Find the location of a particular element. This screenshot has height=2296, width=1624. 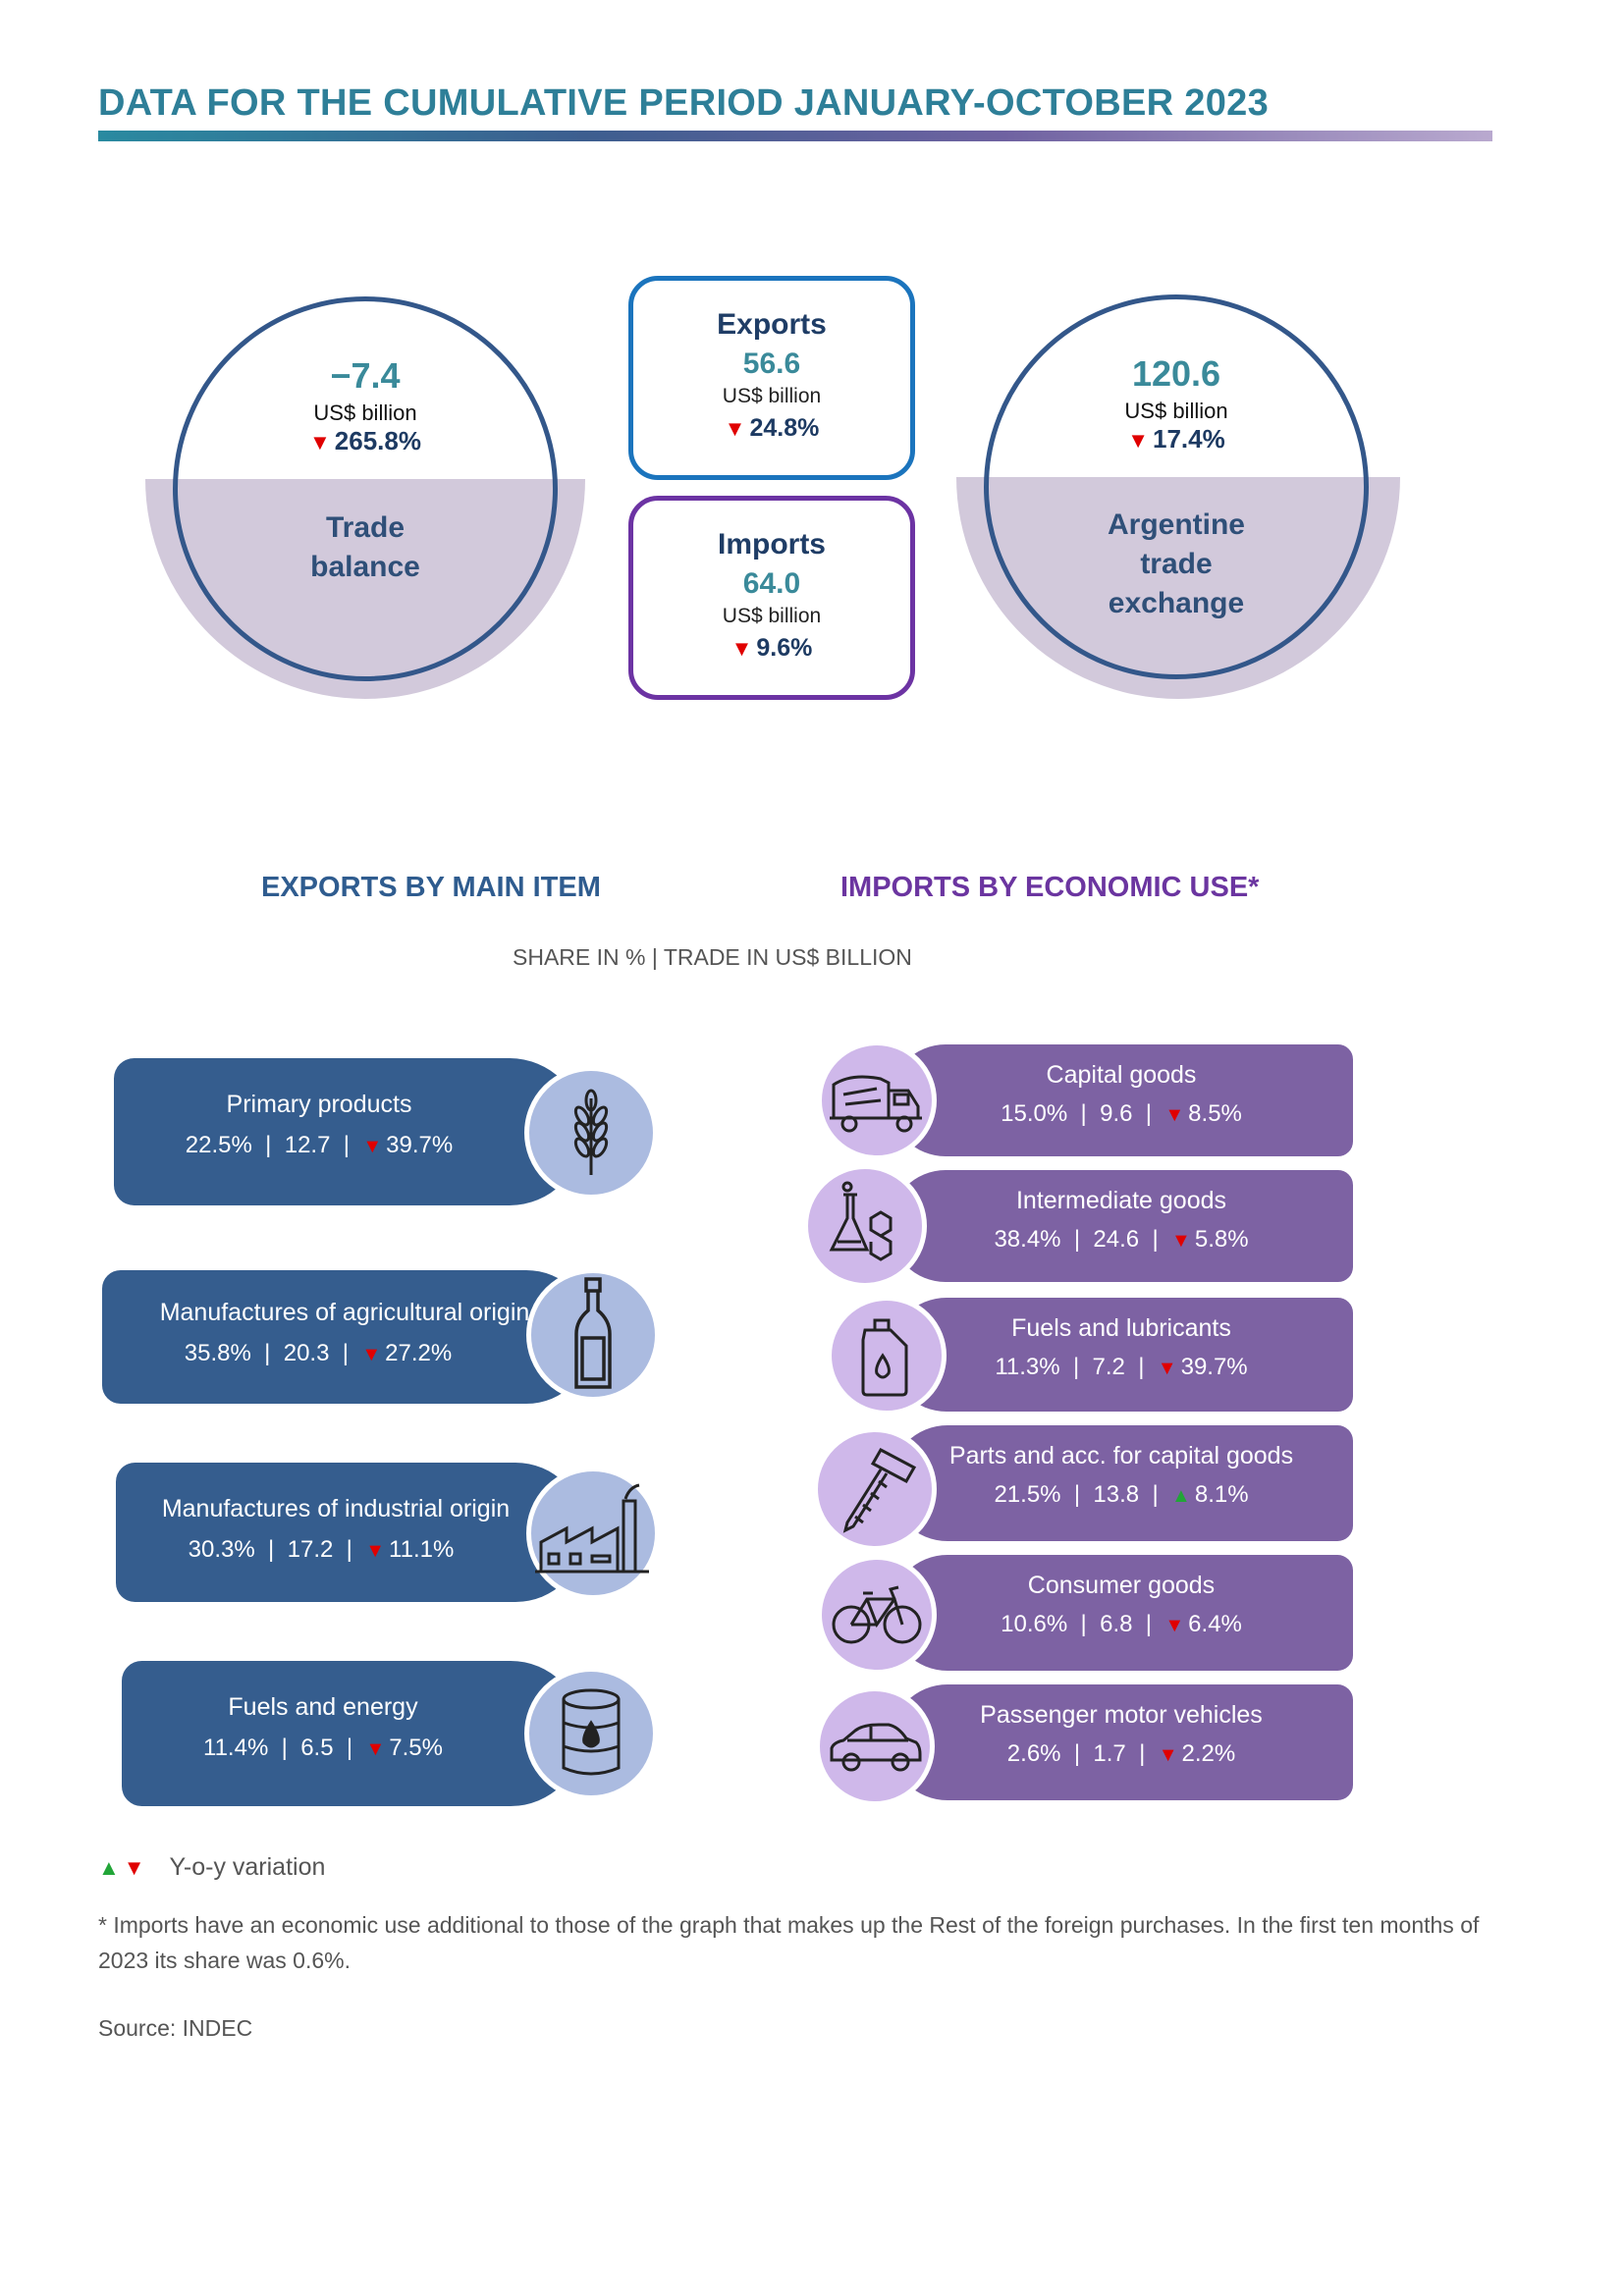

imports-section-title: IMPORTS BY ECONOMIC USE* is located at coordinates (1050, 887).